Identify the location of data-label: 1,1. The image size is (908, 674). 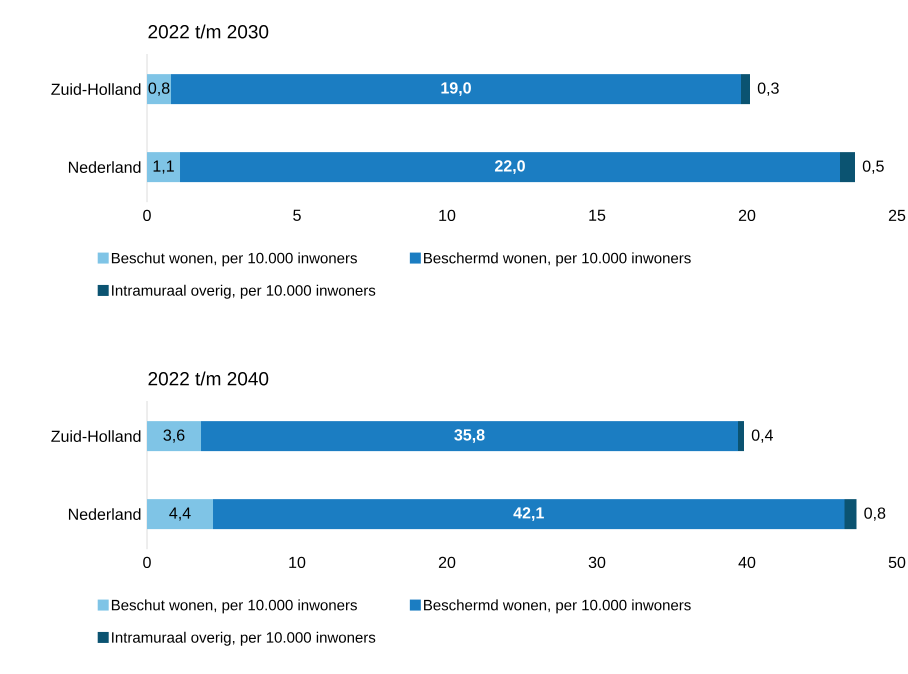
(164, 167).